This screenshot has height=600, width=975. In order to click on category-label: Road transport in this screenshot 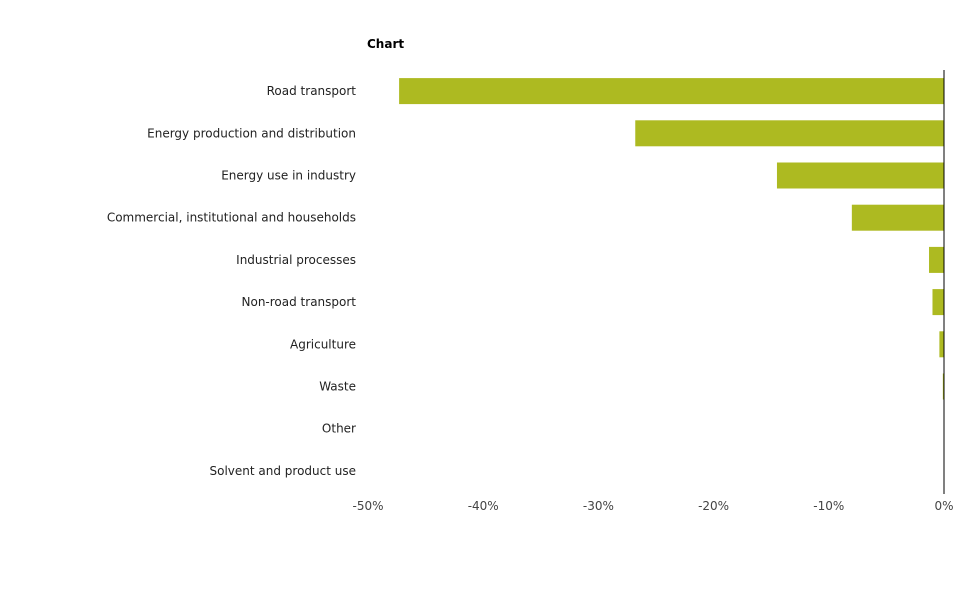, I will do `click(312, 91)`.